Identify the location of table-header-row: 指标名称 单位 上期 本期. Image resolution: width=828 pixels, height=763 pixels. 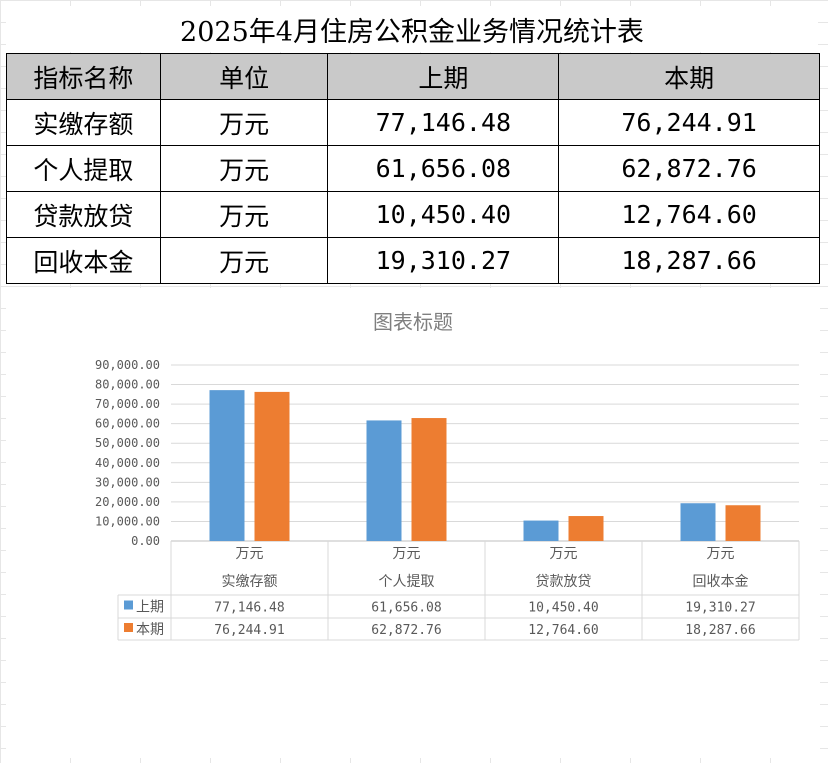
(413, 76).